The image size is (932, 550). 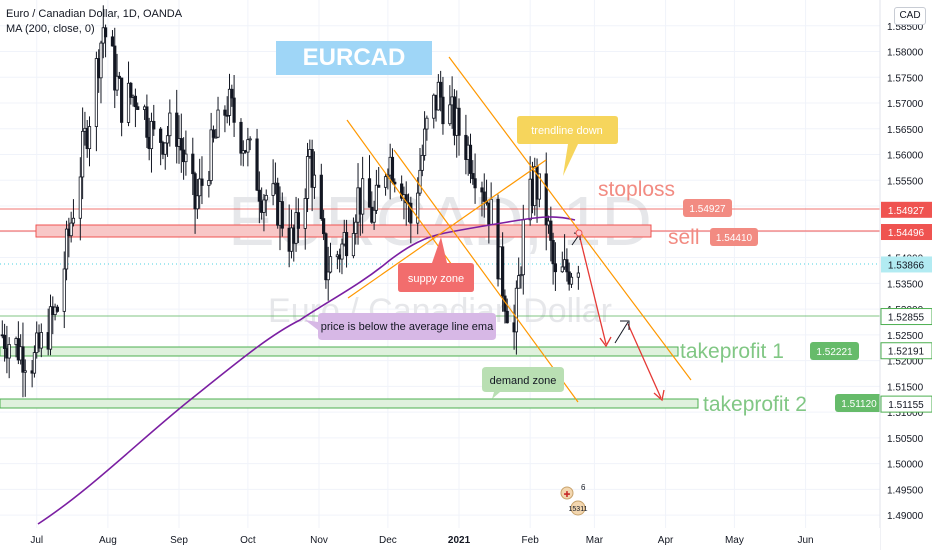 What do you see at coordinates (905, 516) in the screenshot?
I see `y-tick-label: 1.49000` at bounding box center [905, 516].